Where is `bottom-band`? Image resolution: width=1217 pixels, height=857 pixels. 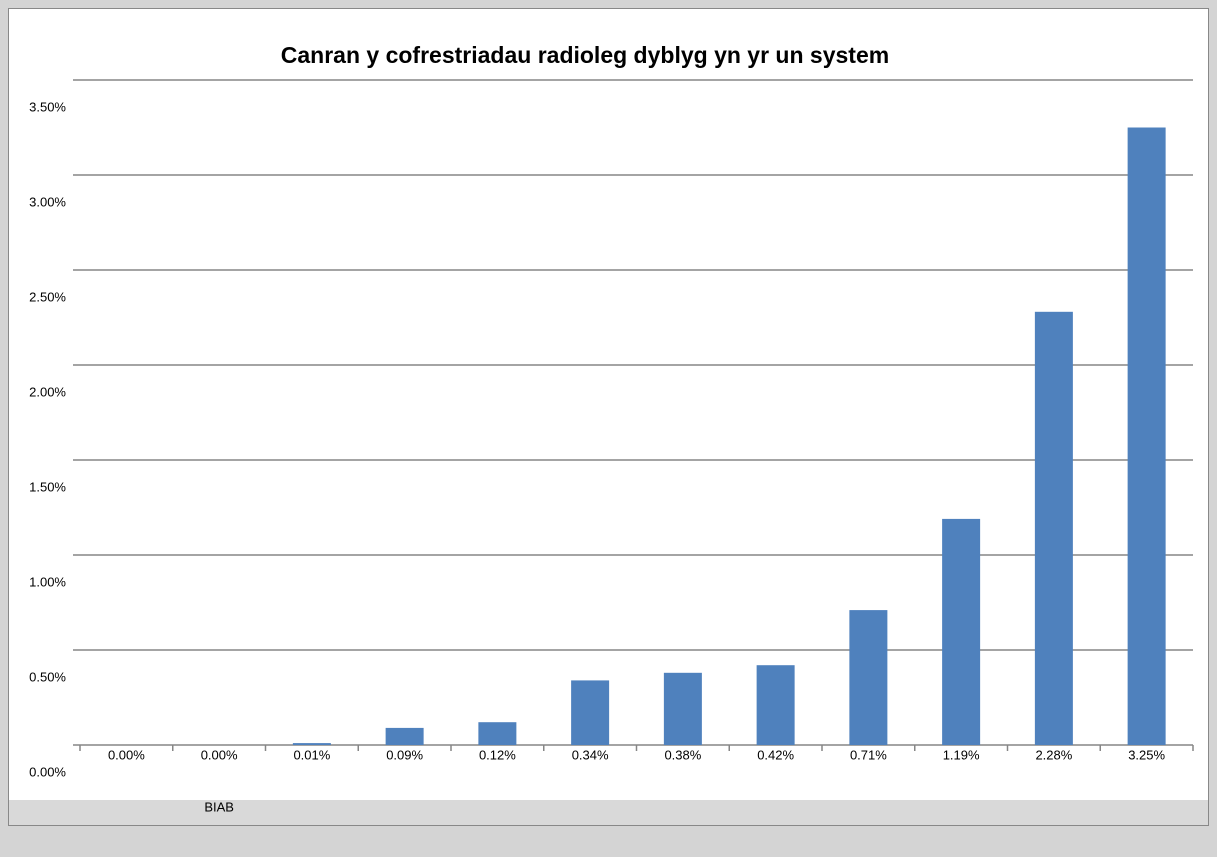
bottom-band is located at coordinates (608, 812).